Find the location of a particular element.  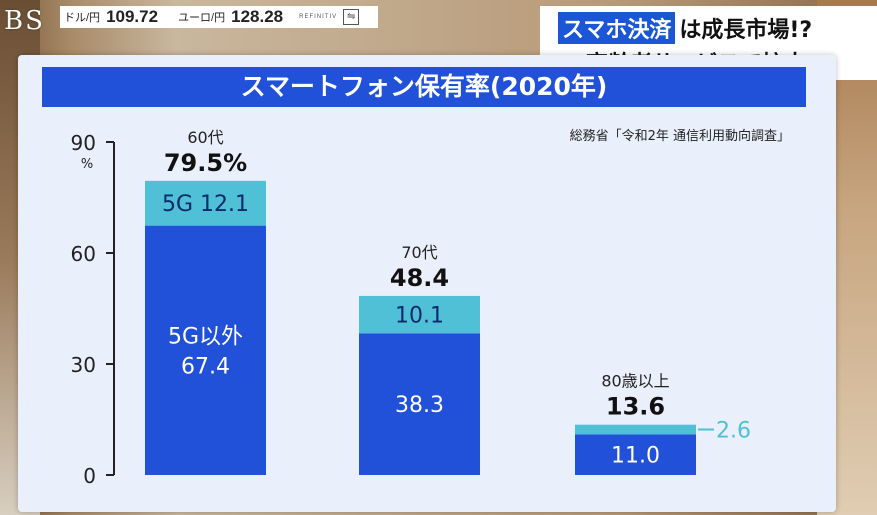

headline-highlight: スマホ決済 is located at coordinates (617, 28).